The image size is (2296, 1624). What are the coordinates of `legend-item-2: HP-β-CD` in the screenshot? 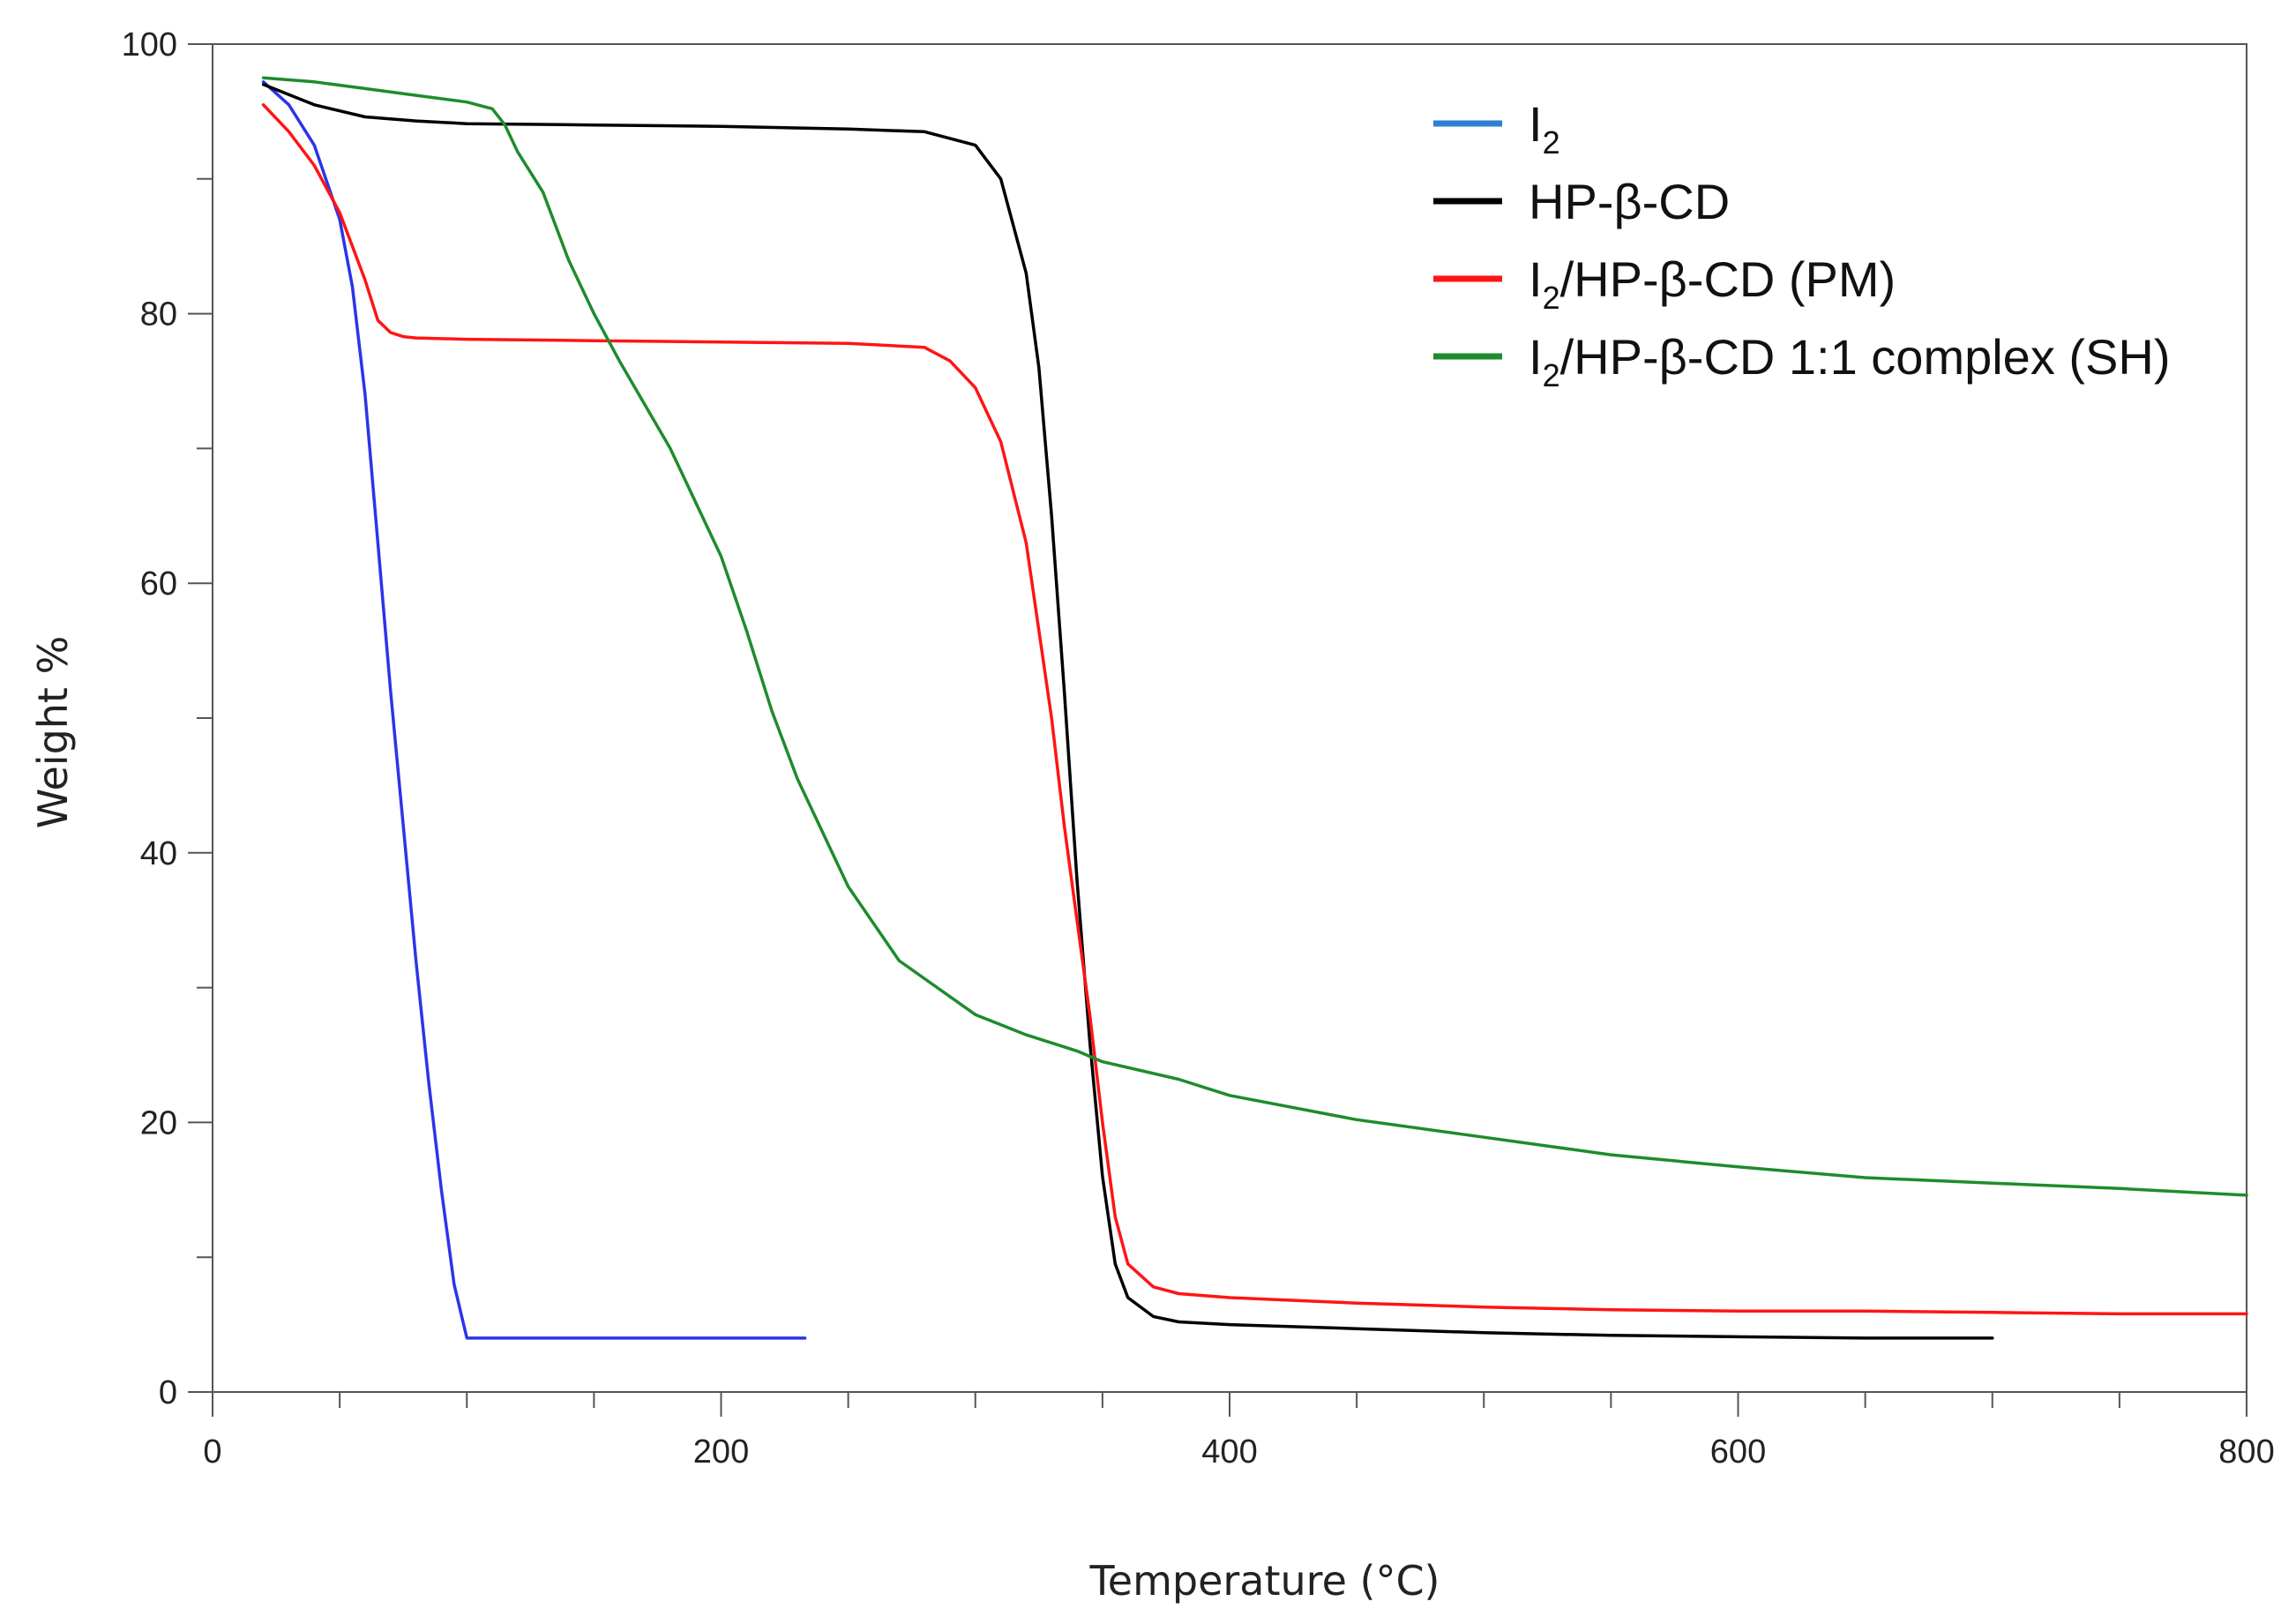 It's located at (1581, 201).